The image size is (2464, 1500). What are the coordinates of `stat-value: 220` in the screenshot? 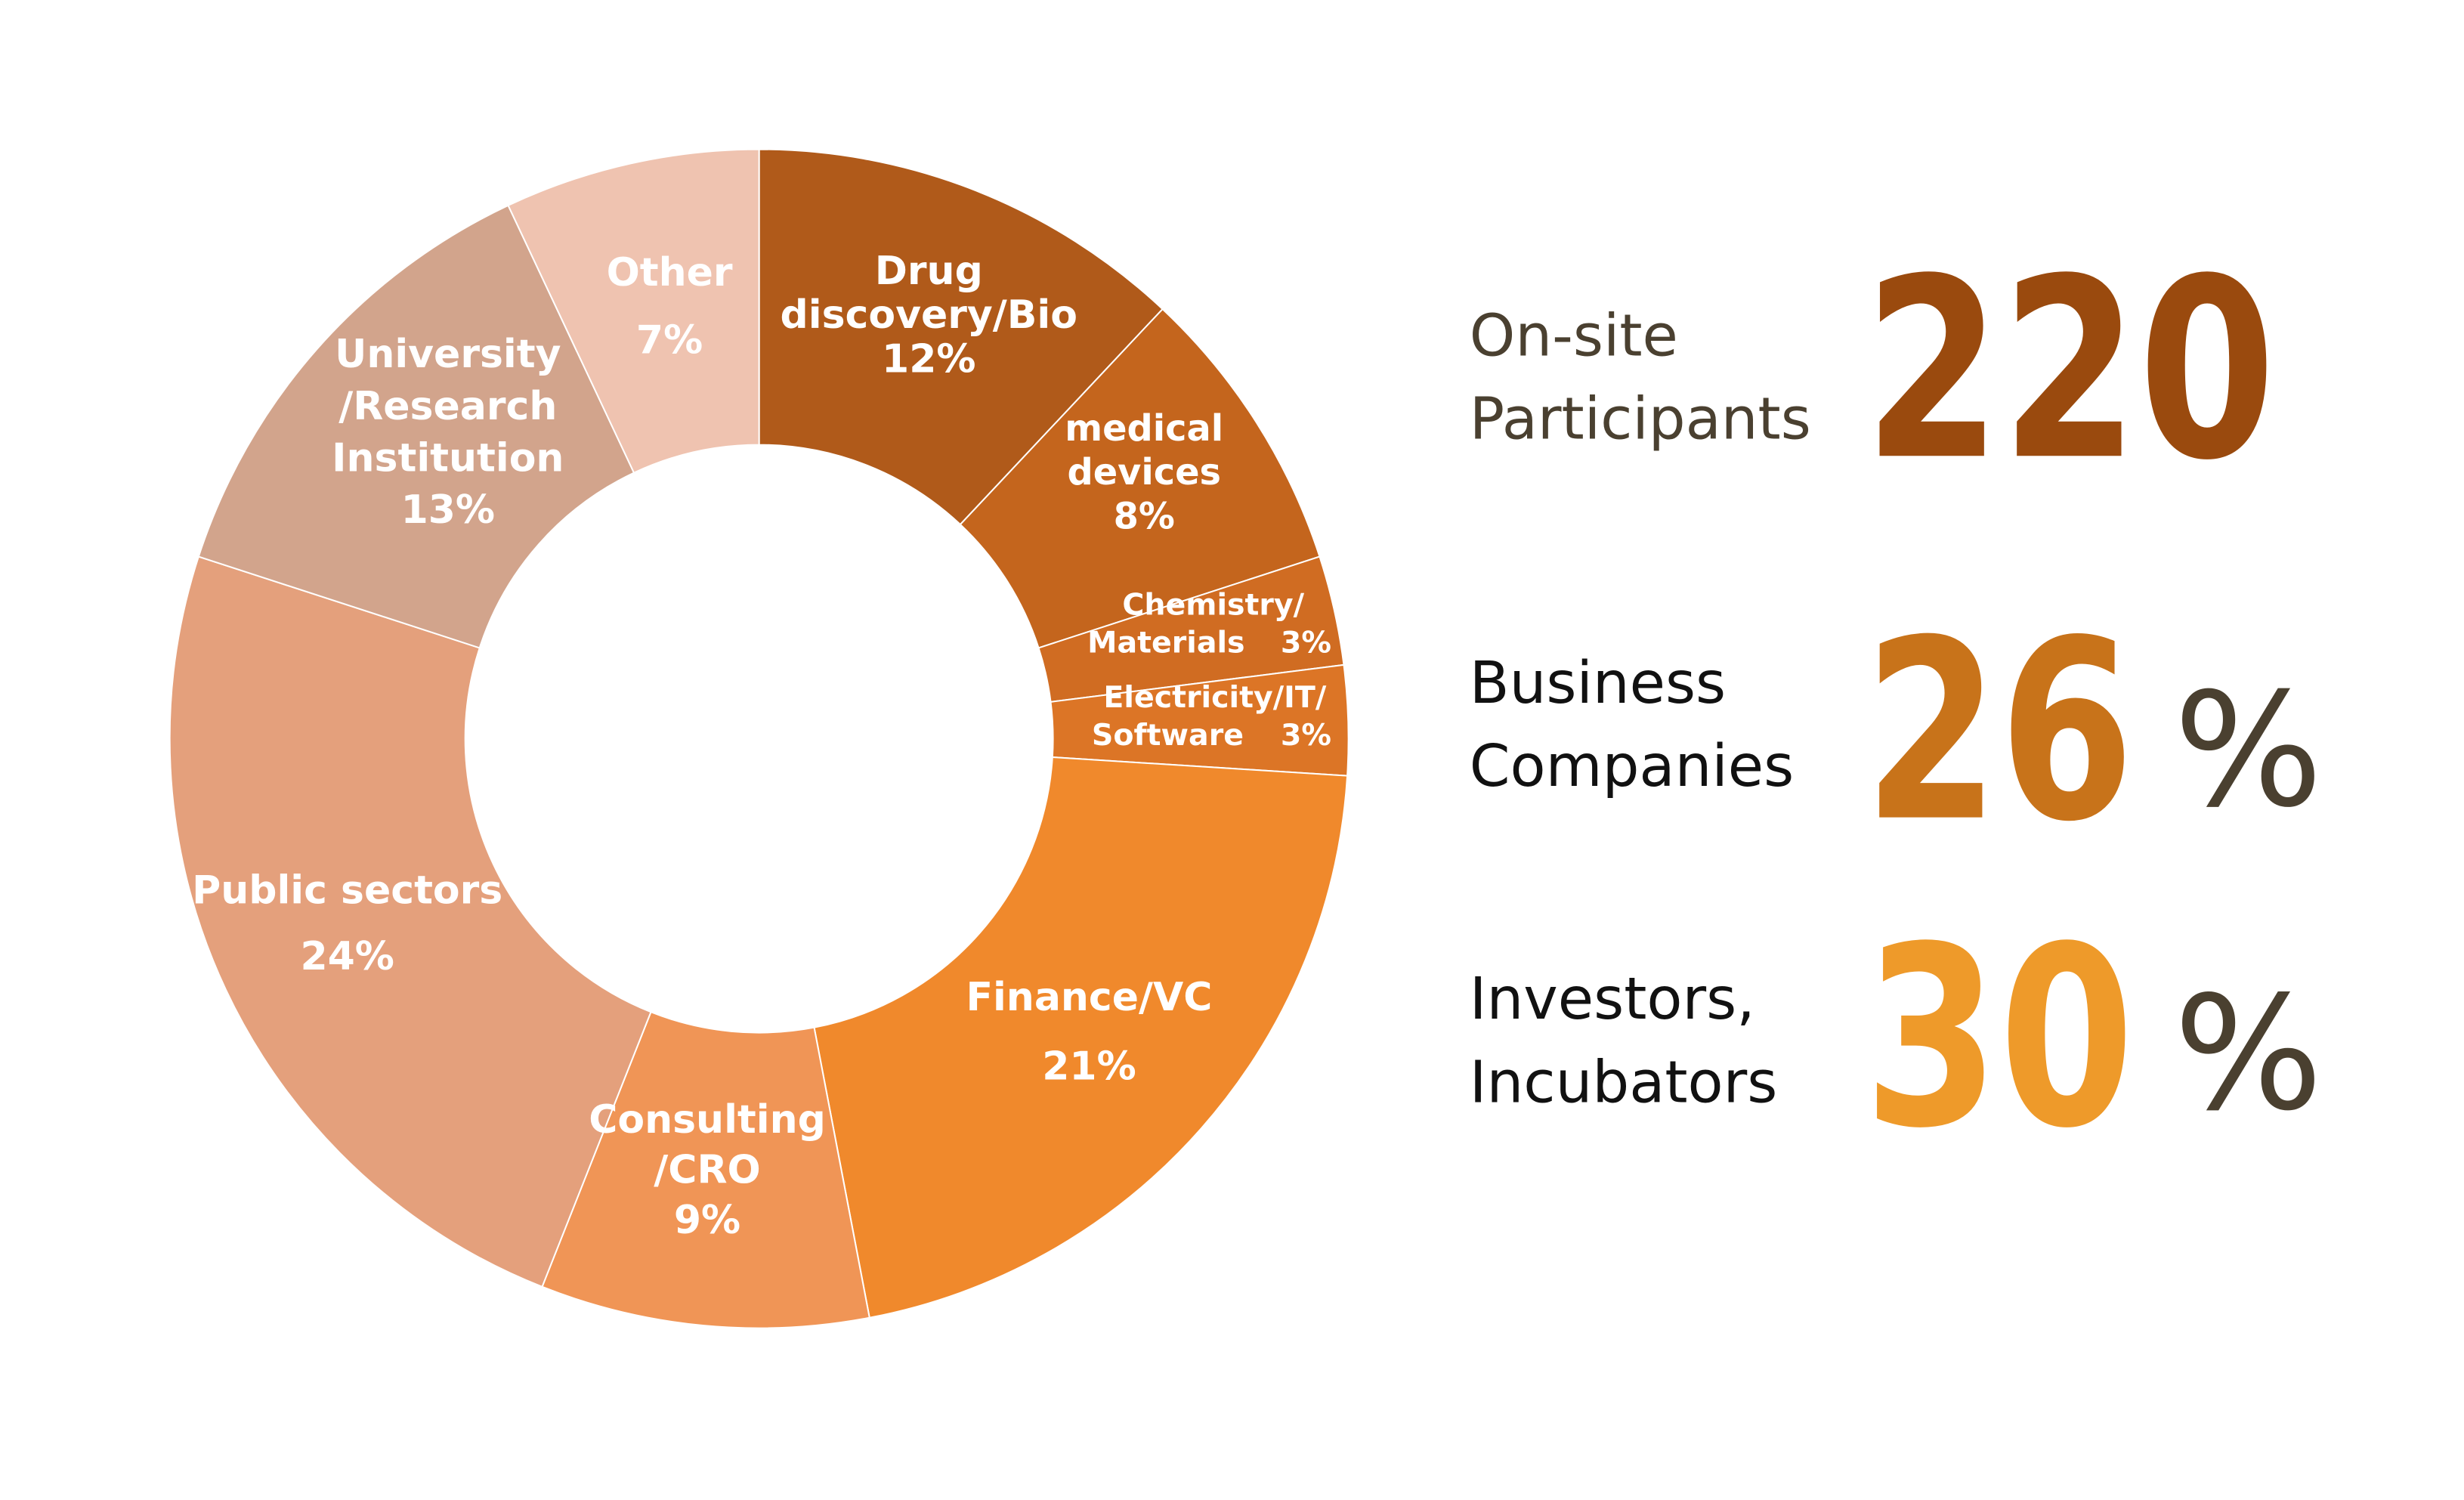 It's located at (2070, 370).